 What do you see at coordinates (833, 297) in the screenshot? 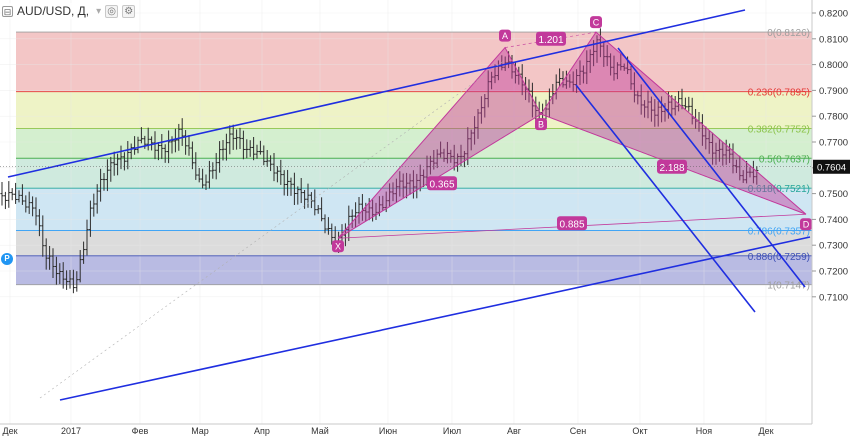
I see `price-tick-label: 0.7100` at bounding box center [833, 297].